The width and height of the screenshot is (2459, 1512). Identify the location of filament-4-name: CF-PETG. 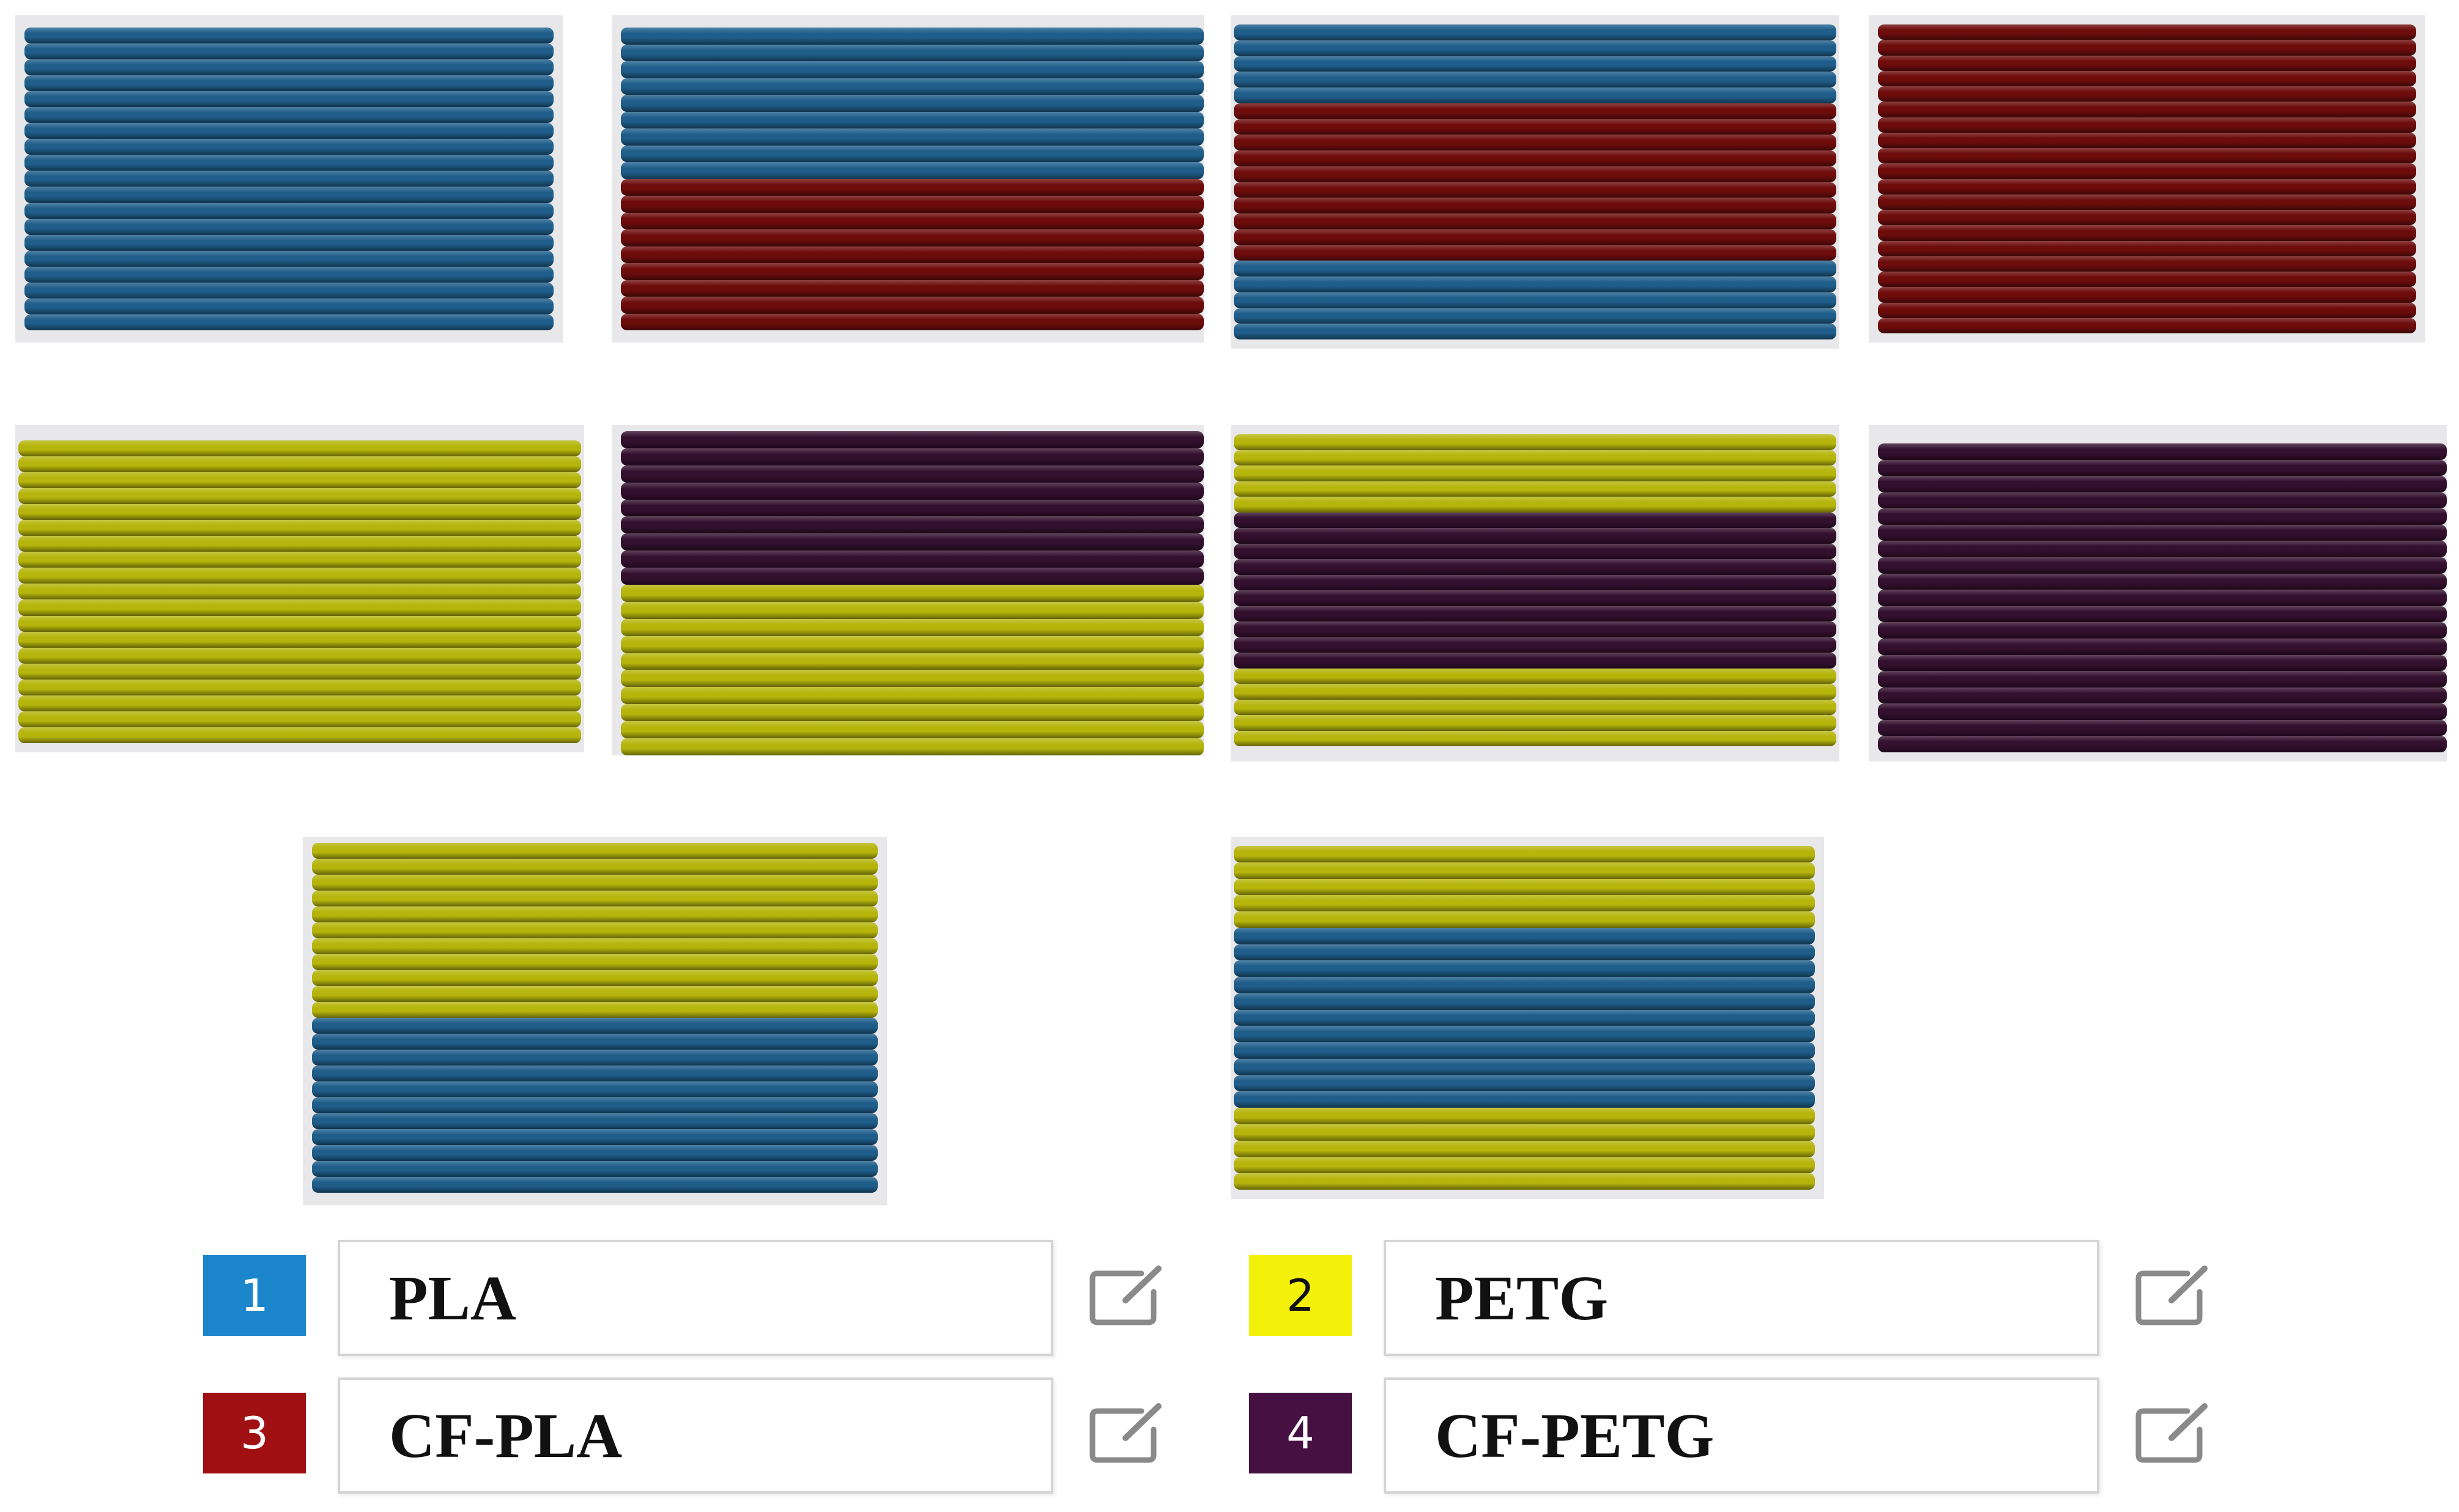
(1575, 1435).